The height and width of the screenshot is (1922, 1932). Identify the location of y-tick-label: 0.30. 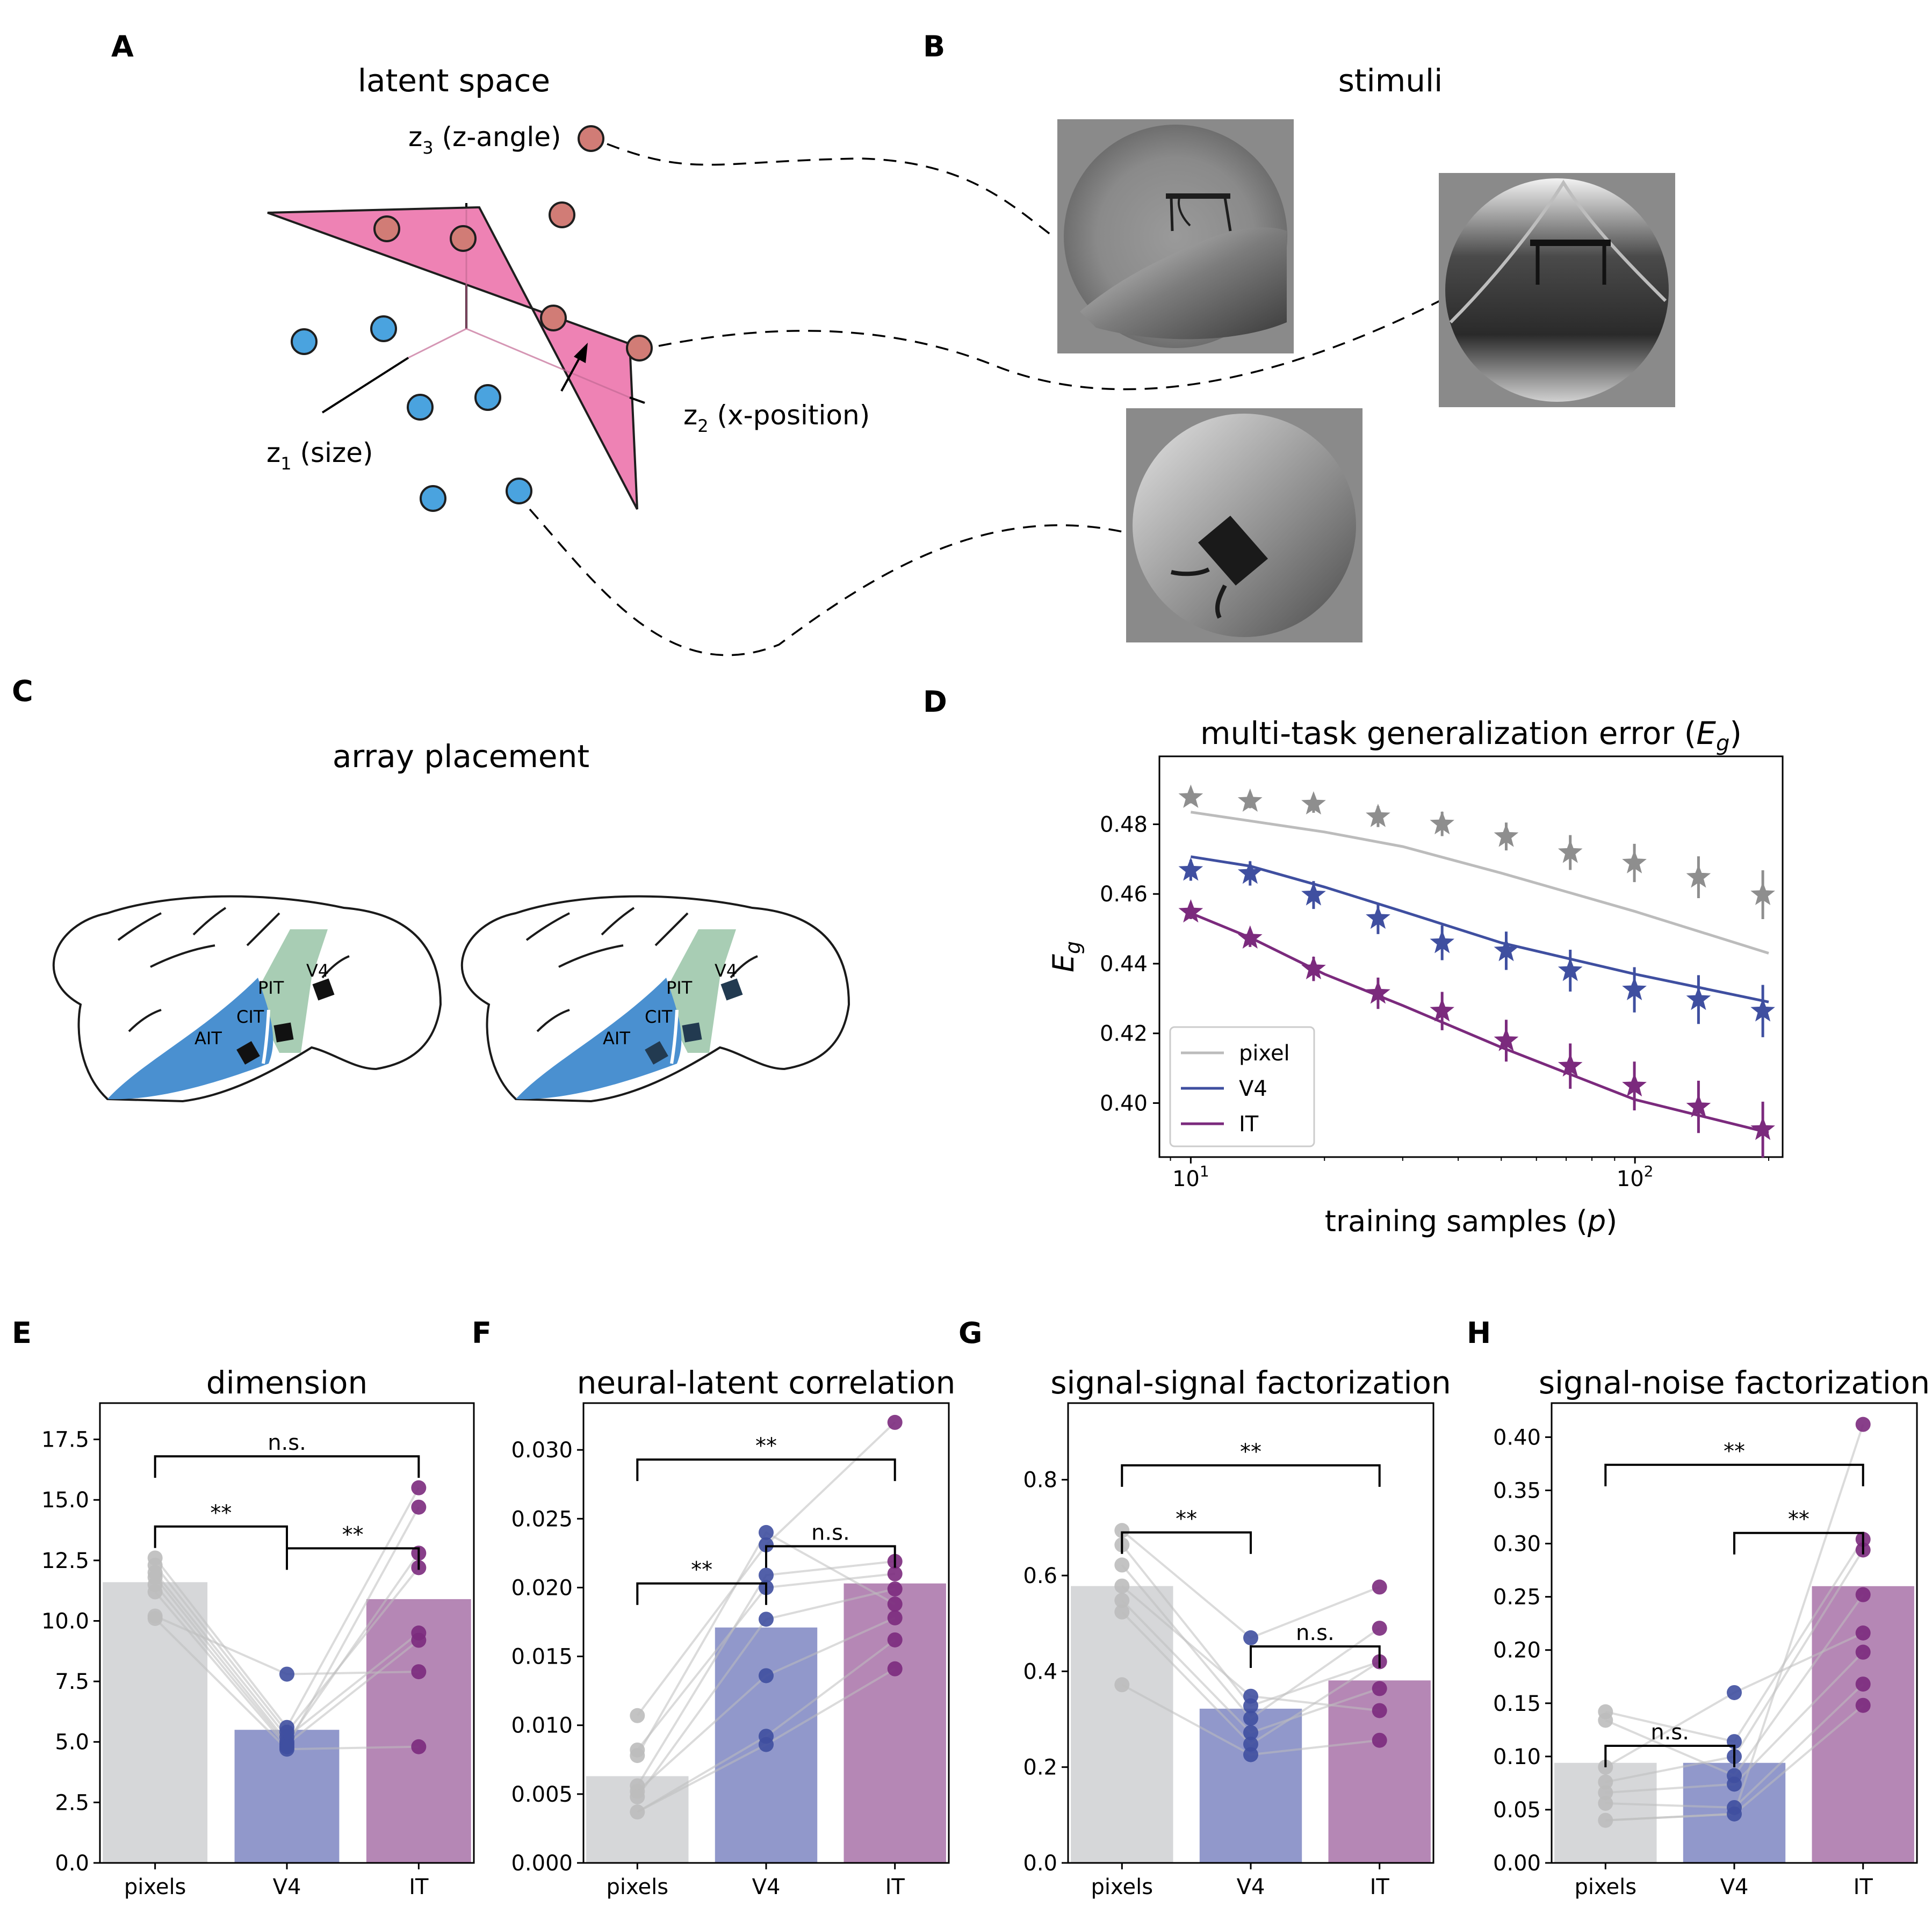
(1517, 1544).